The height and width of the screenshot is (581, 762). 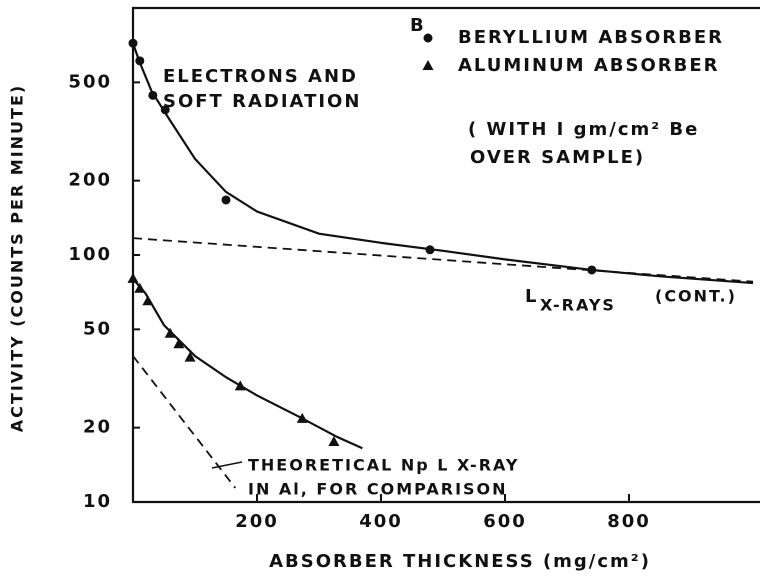 What do you see at coordinates (381, 521) in the screenshot?
I see `x-tick-label: 400` at bounding box center [381, 521].